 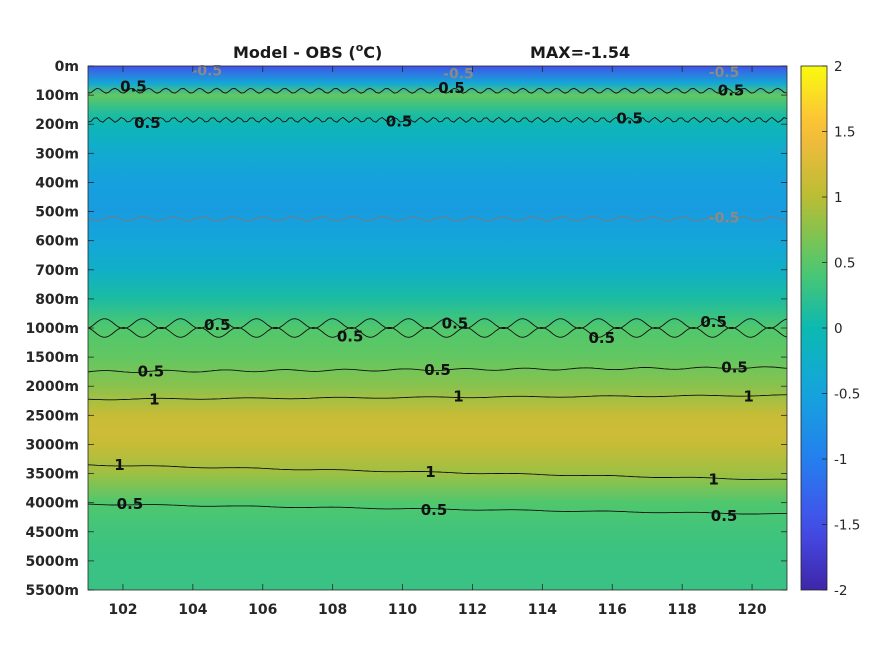 What do you see at coordinates (52, 591) in the screenshot?
I see `y-tick-label: 5500m` at bounding box center [52, 591].